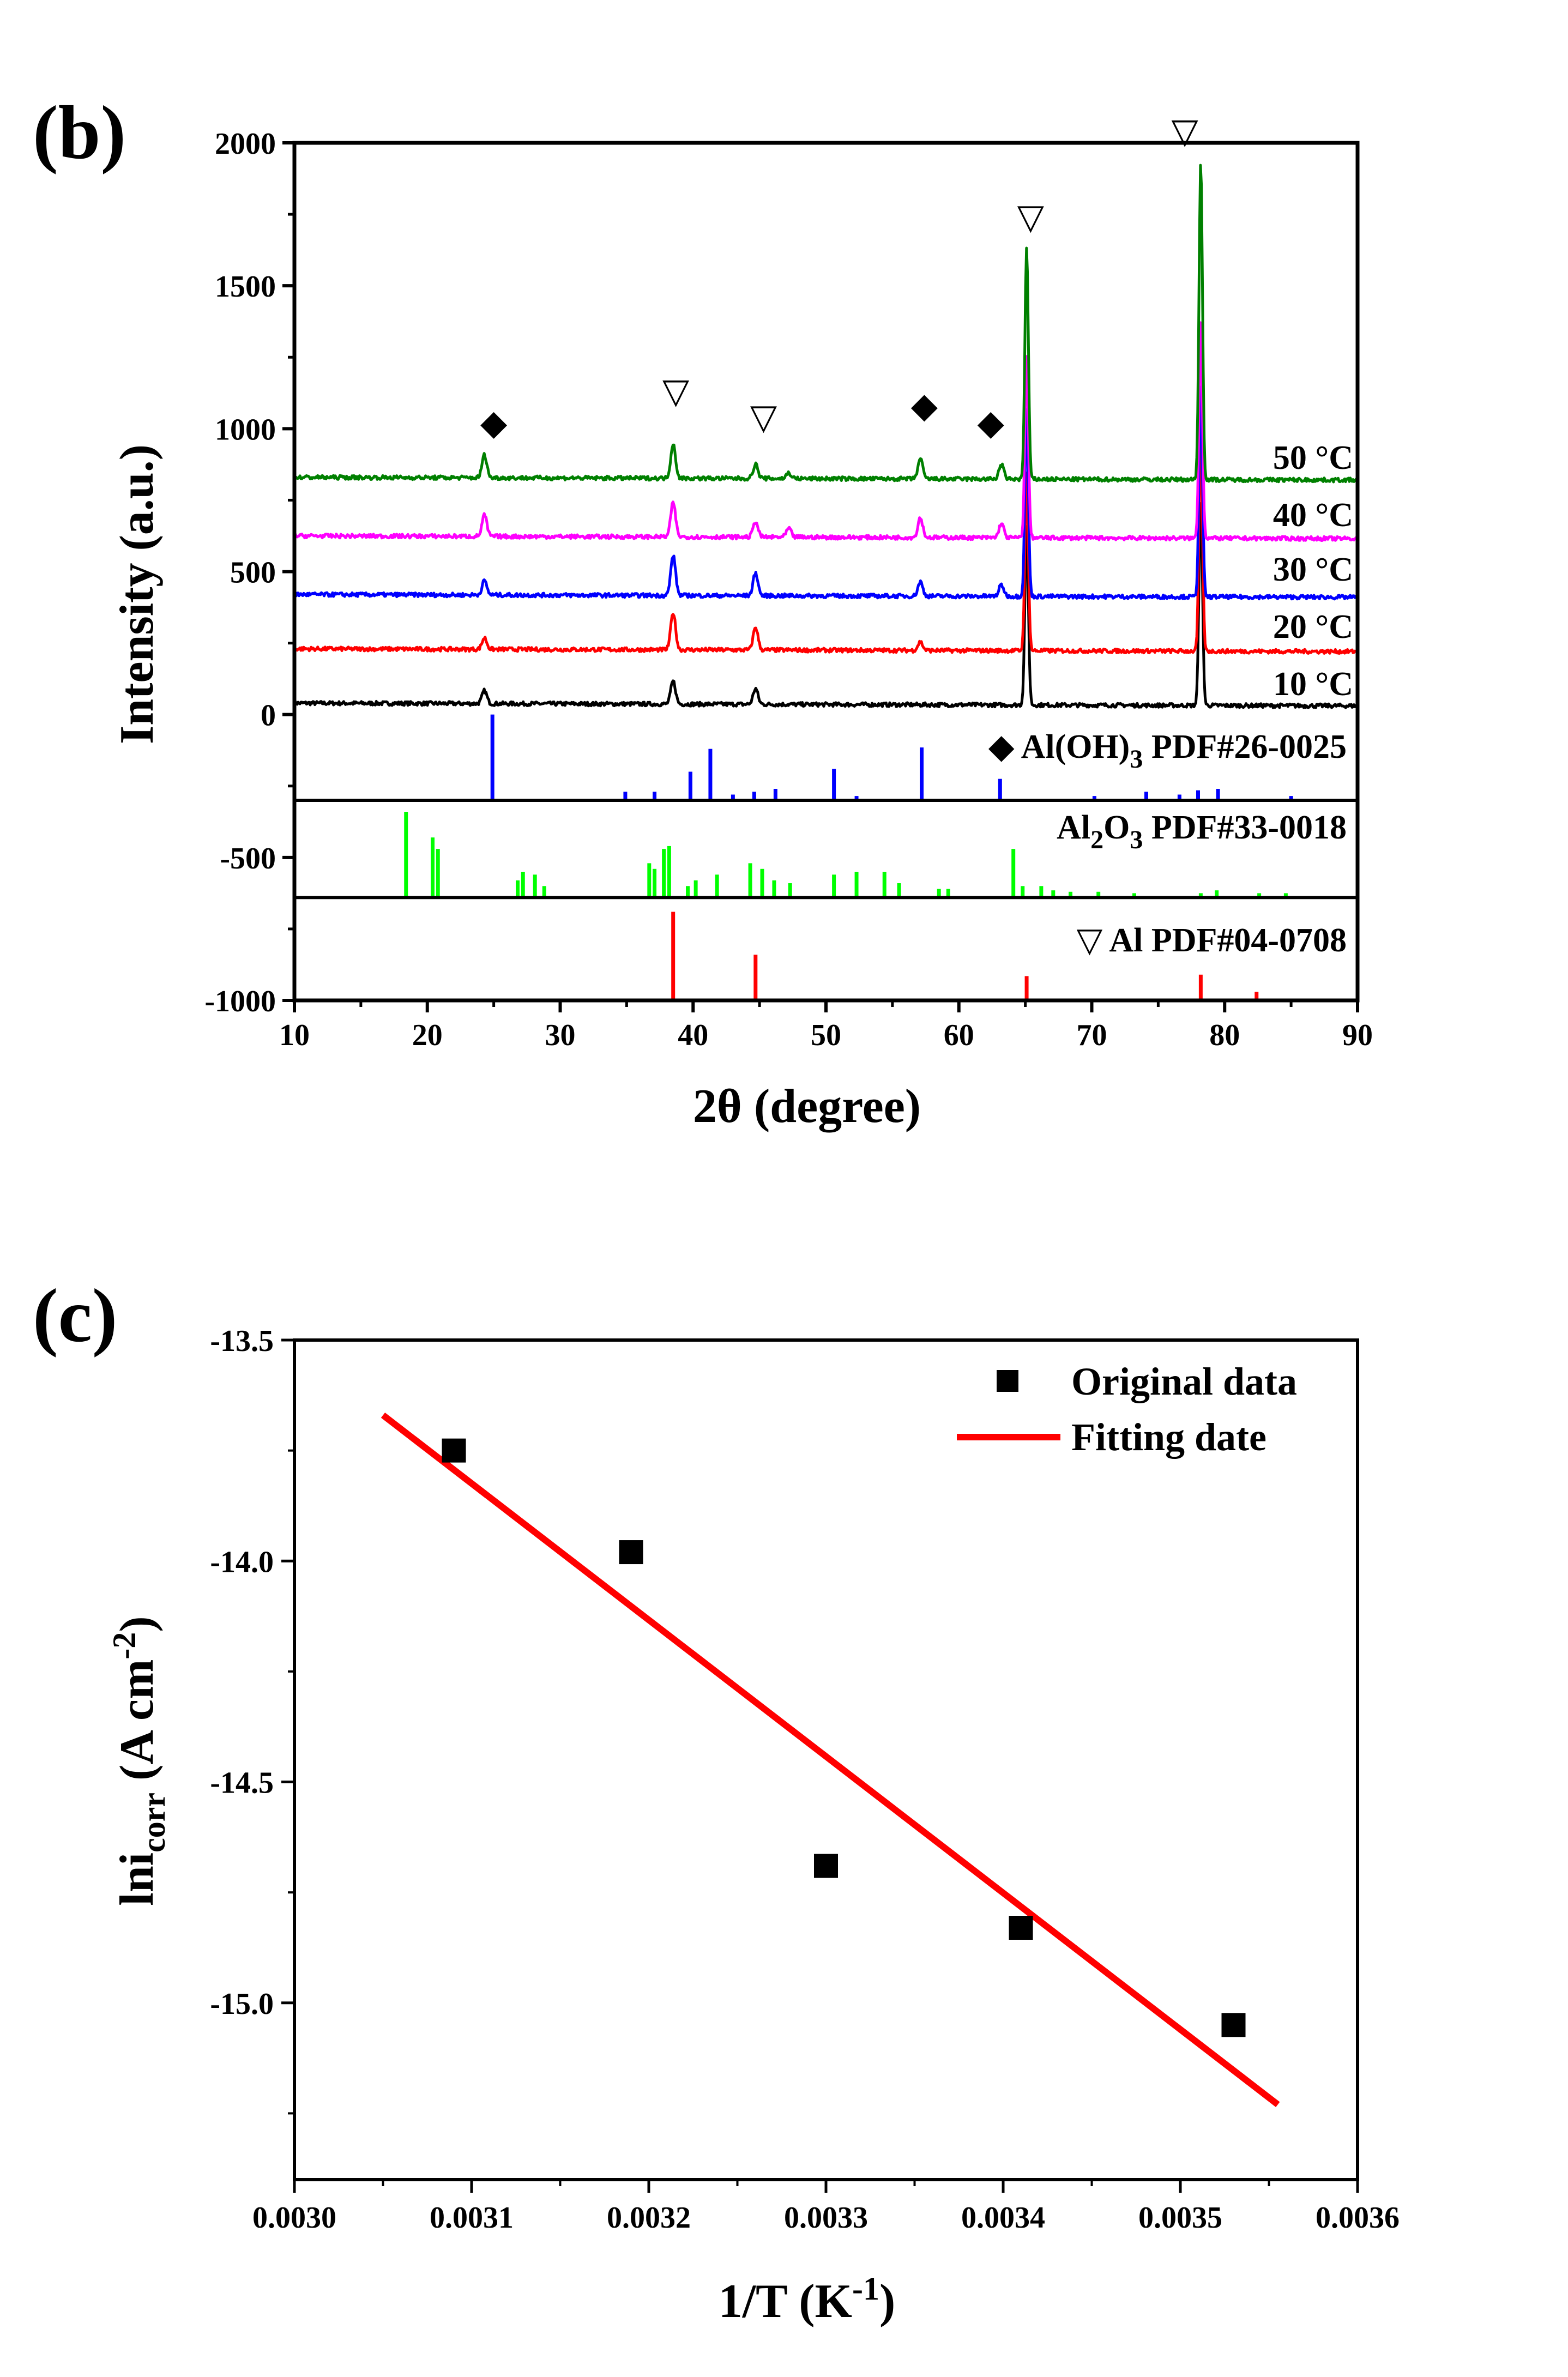 This screenshot has height=2377, width=1568. I want to click on y-tick-label: 1000, so click(246, 430).